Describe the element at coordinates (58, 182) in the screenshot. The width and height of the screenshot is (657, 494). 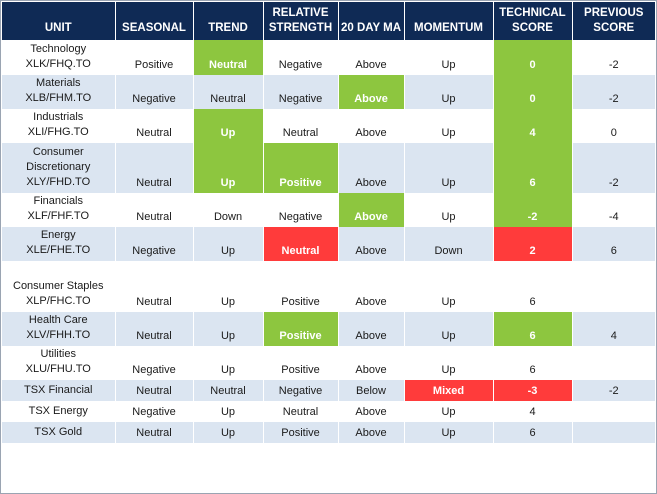
I see `unit-ticker: XLY/FHD.TO` at that location.